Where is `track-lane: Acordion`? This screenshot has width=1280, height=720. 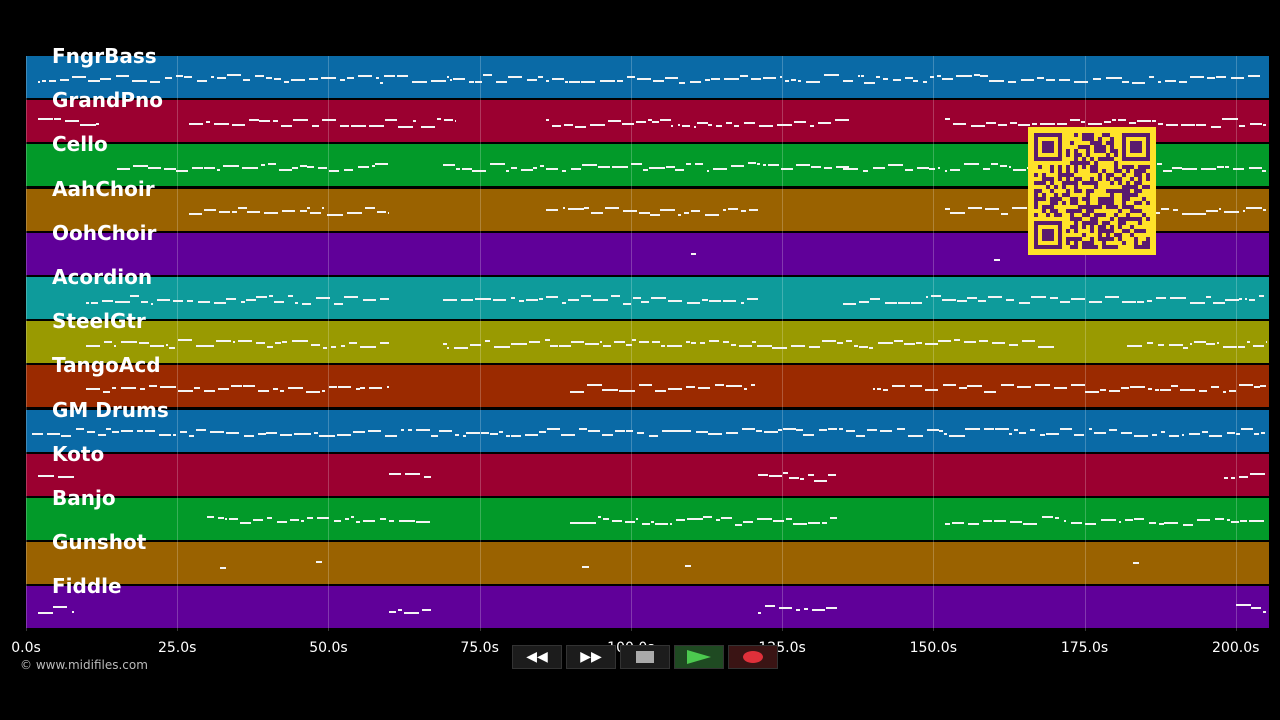
track-lane: Acordion is located at coordinates (647, 292).